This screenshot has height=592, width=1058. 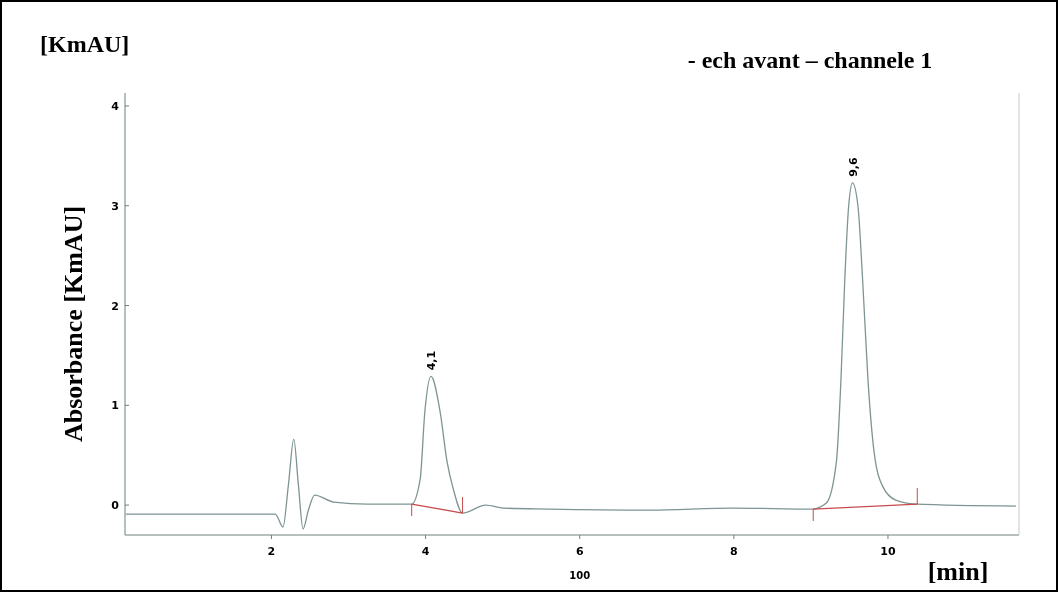 I want to click on x-tick-label: 10, so click(x=888, y=551).